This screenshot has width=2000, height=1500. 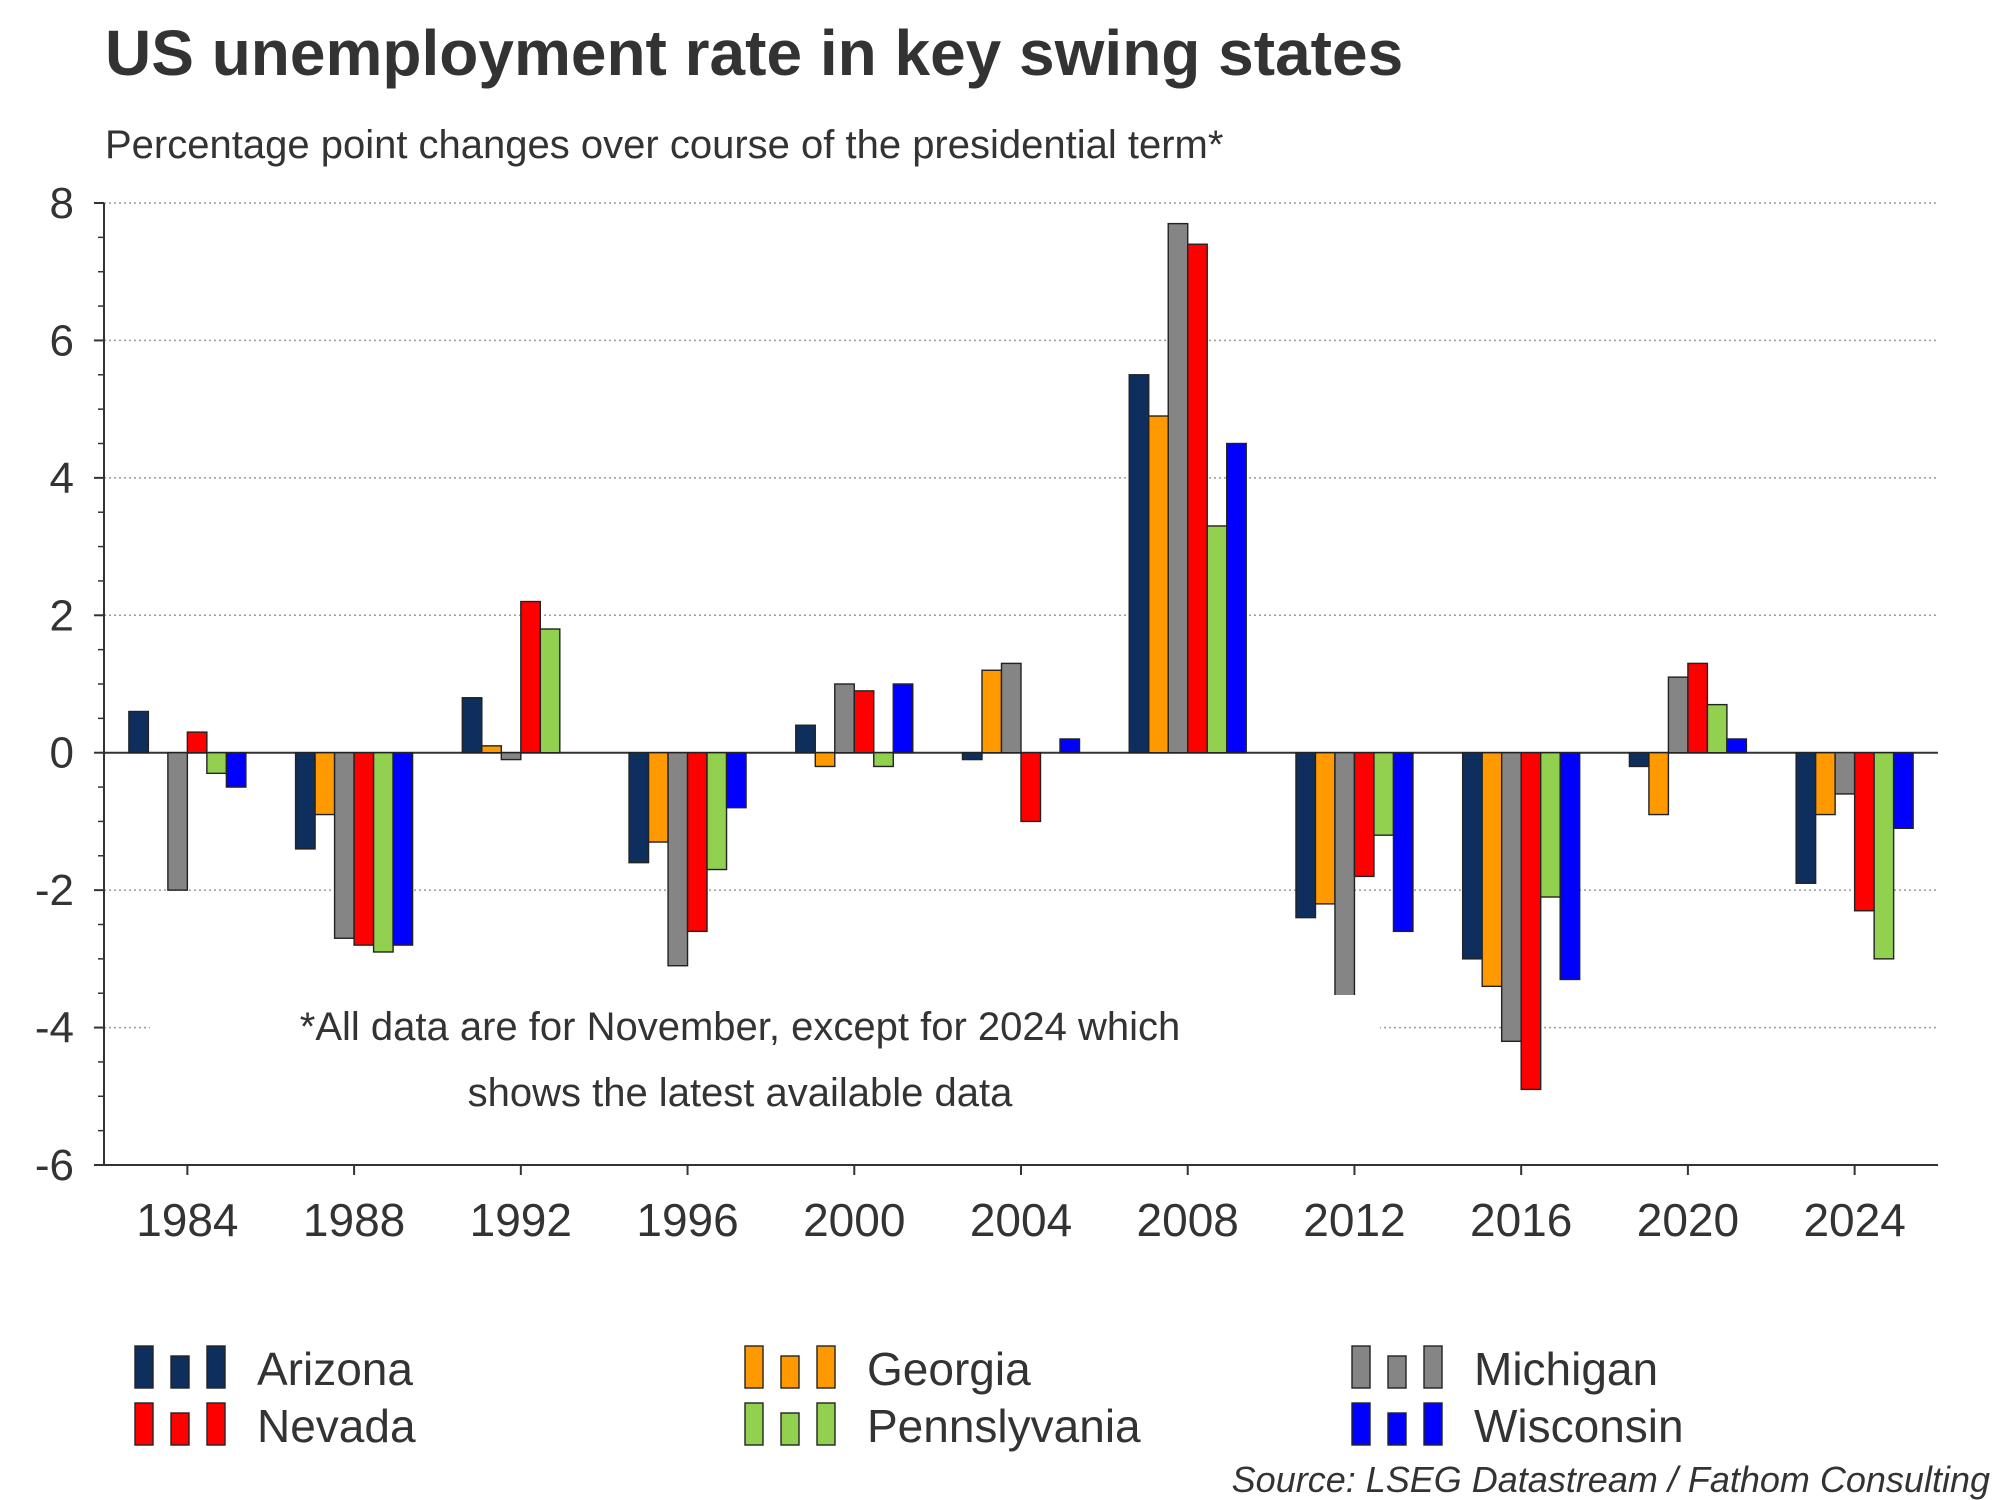 What do you see at coordinates (1188, 1220) in the screenshot?
I see `x-tick-label: 2008` at bounding box center [1188, 1220].